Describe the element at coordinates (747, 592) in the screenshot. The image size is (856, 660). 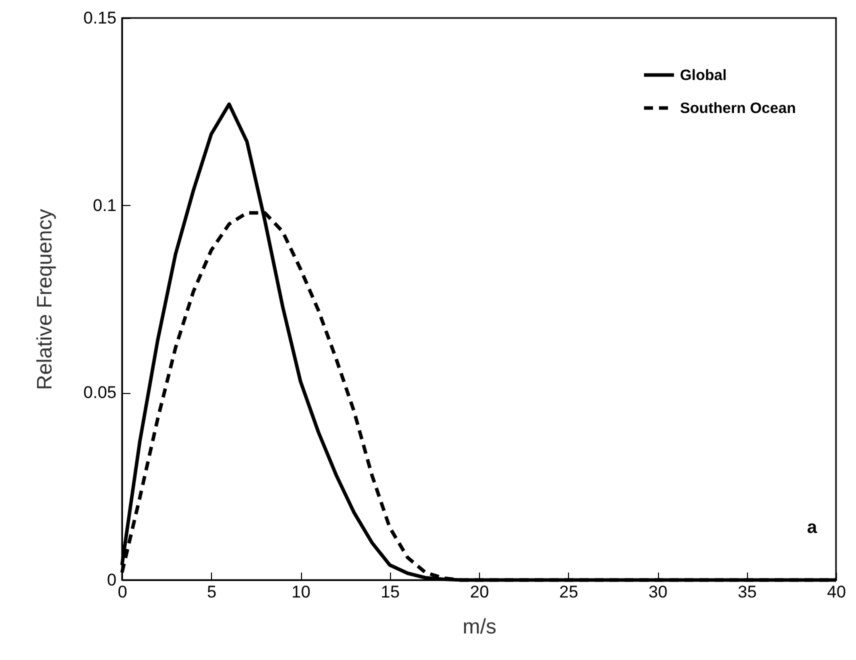
I see `x-tick-label: 35` at that location.